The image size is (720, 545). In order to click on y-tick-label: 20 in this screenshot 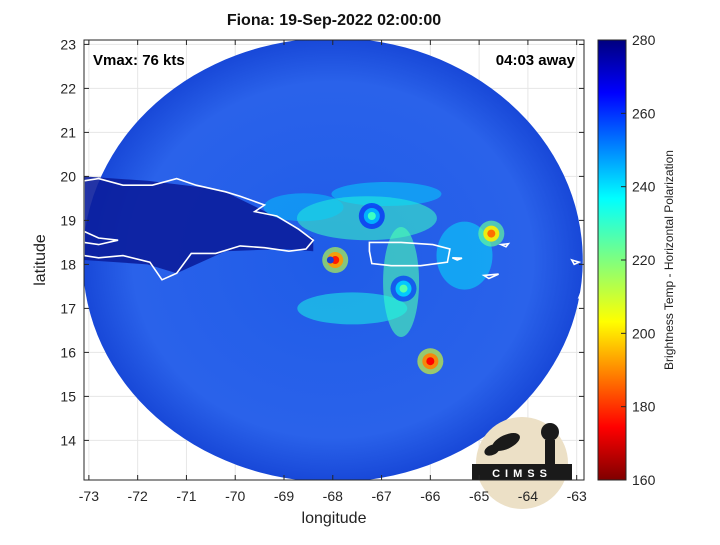, I will do `click(68, 176)`.